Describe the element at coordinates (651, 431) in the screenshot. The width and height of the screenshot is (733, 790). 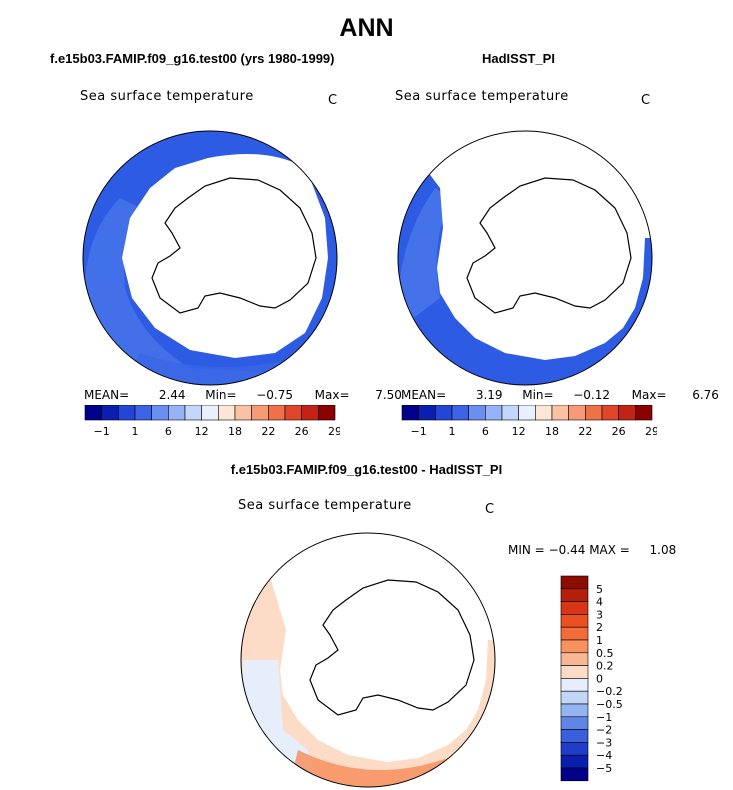
I see `panel-2-colorbar-tick-label: 29` at that location.